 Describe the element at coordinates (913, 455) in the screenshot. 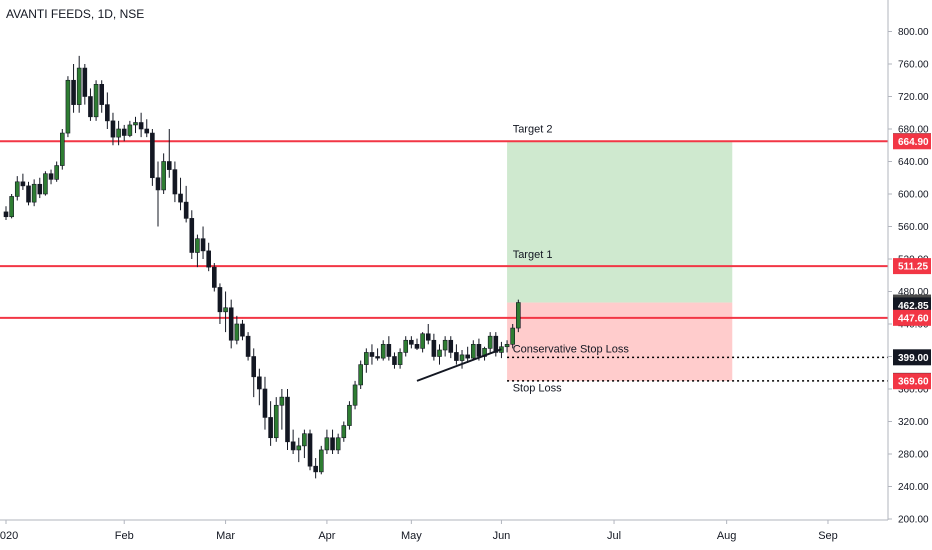

I see `price-tick-label: 280.00` at that location.